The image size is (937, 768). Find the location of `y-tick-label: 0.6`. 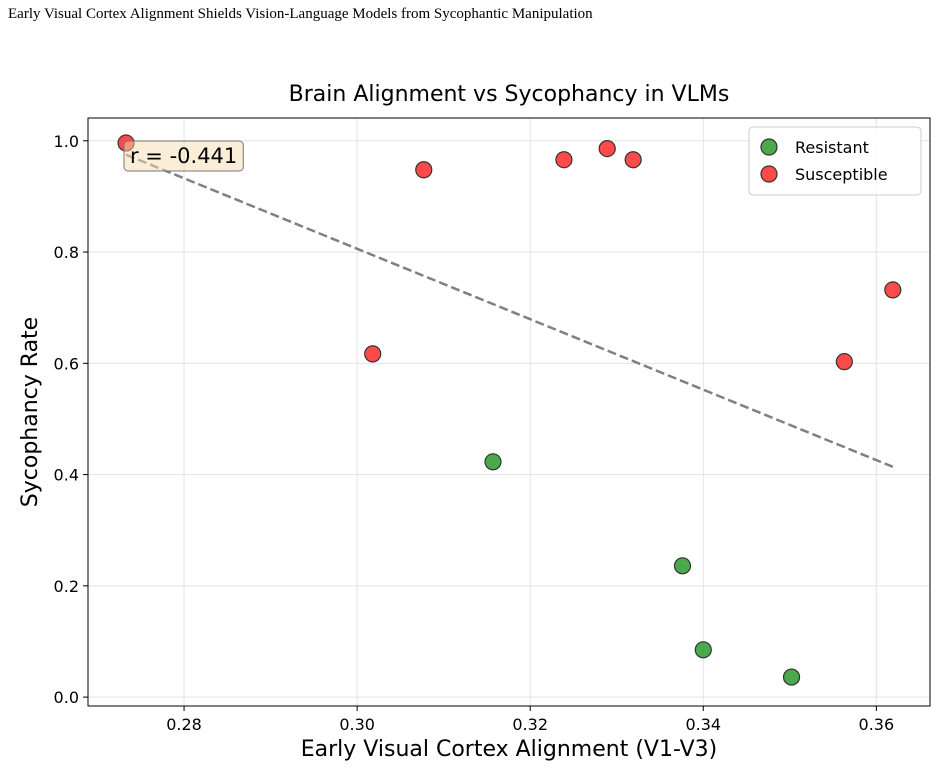

y-tick-label: 0.6 is located at coordinates (66, 363).